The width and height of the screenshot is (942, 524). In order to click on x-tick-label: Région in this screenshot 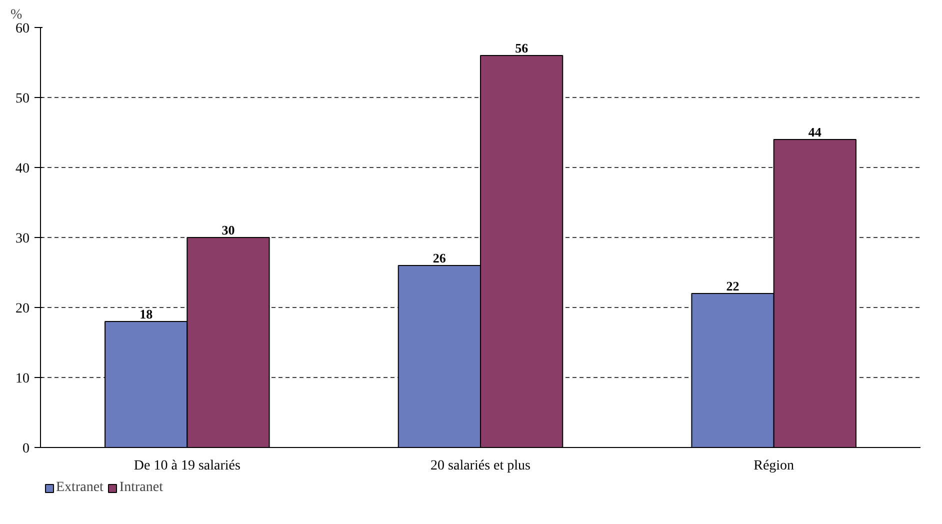, I will do `click(774, 466)`.